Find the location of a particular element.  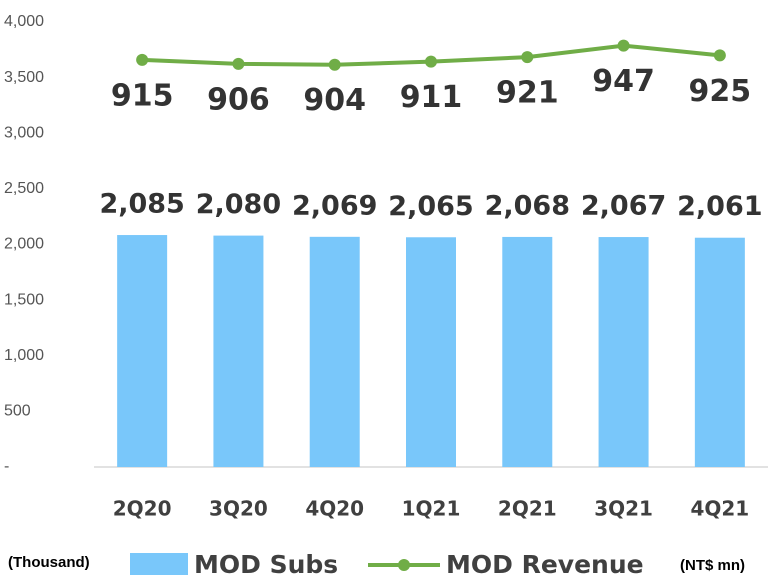

y-tick-label: 2,000 is located at coordinates (24, 244).